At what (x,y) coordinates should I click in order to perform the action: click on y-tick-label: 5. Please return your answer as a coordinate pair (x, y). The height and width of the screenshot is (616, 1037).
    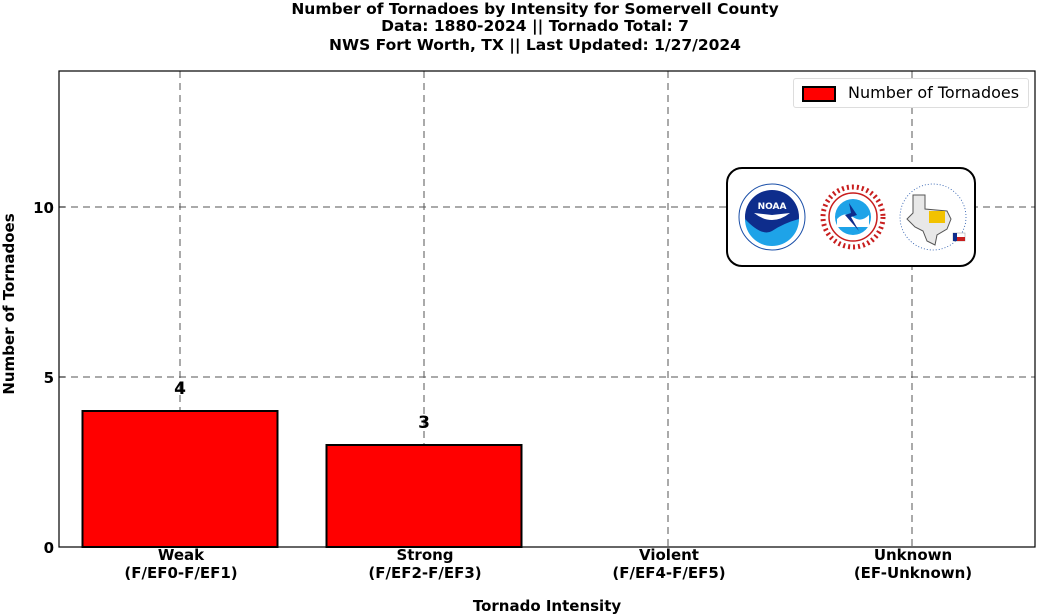
    Looking at the image, I should click on (49, 378).